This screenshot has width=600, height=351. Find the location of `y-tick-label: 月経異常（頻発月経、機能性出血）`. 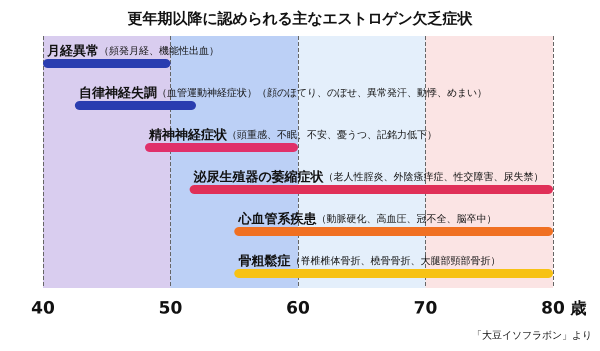

y-tick-label: 月経異常（頻発月経、機能性出血） is located at coordinates (132, 51).